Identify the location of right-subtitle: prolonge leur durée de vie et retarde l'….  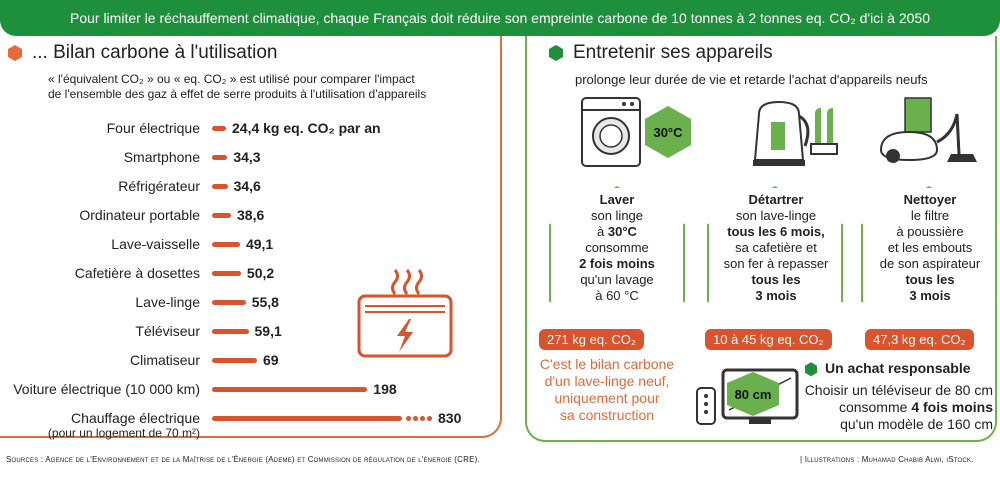
(751, 79).